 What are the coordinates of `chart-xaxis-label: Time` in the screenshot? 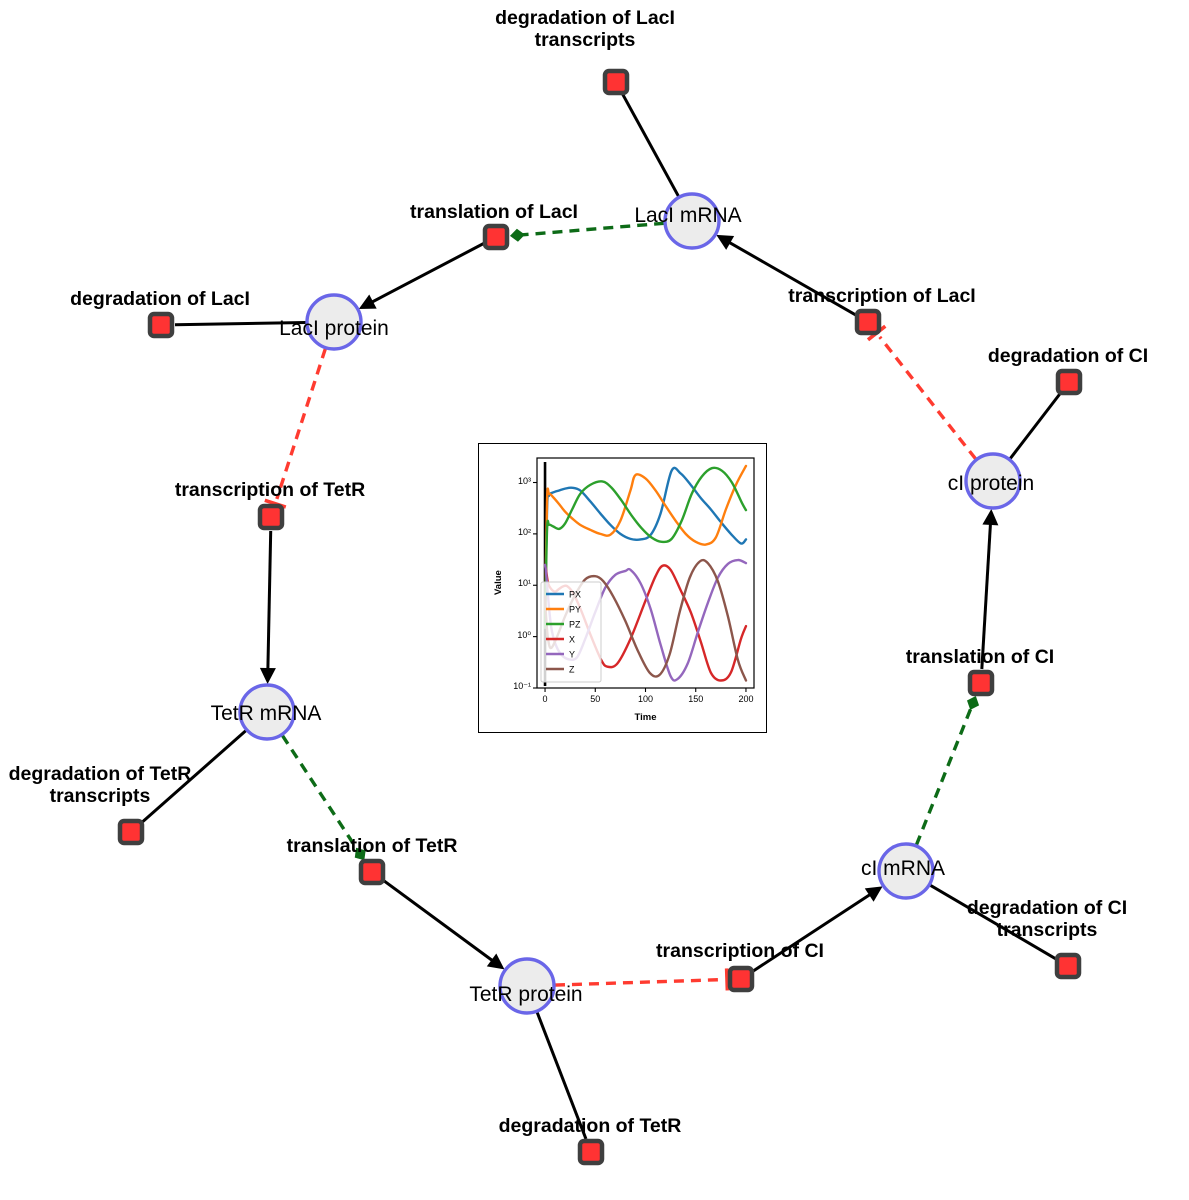 It's located at (645, 717).